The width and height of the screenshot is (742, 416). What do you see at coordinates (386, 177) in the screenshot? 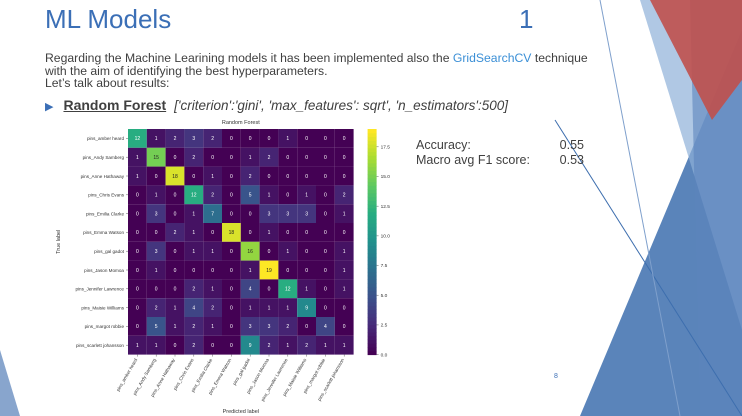
I see `colorbar-tick-label: 15.0` at bounding box center [386, 177].